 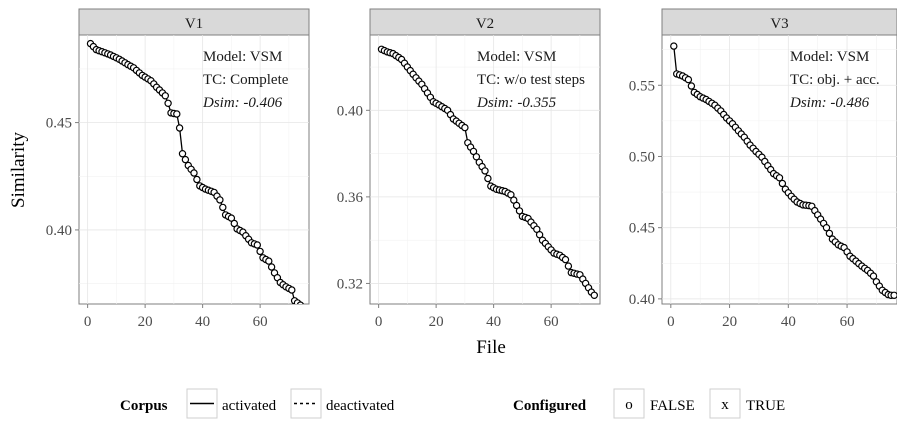 What do you see at coordinates (642, 86) in the screenshot?
I see `y-tick-label: 0.55` at bounding box center [642, 86].